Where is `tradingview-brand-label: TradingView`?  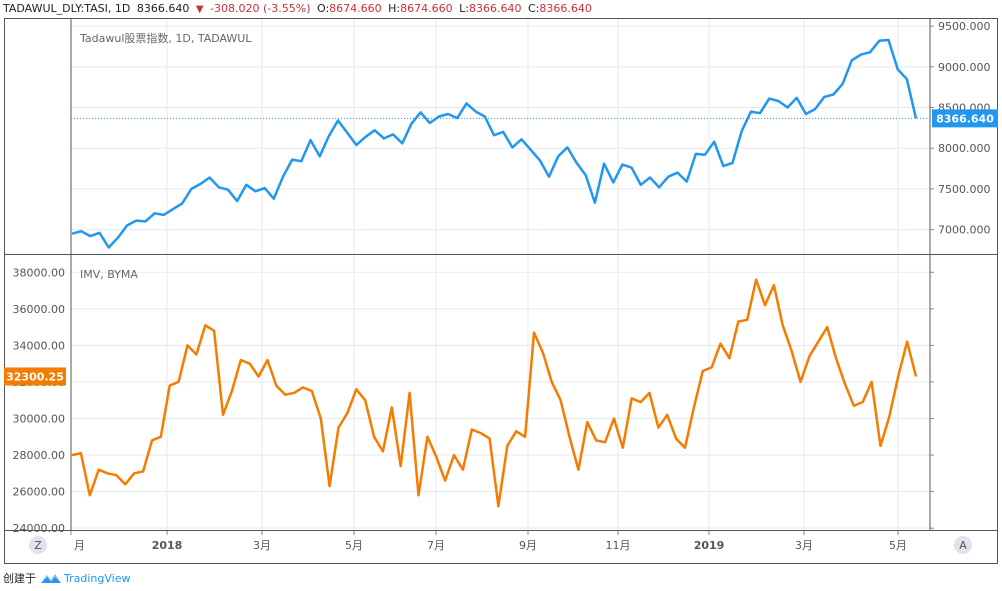
tradingview-brand-label: TradingView is located at coordinates (97, 578).